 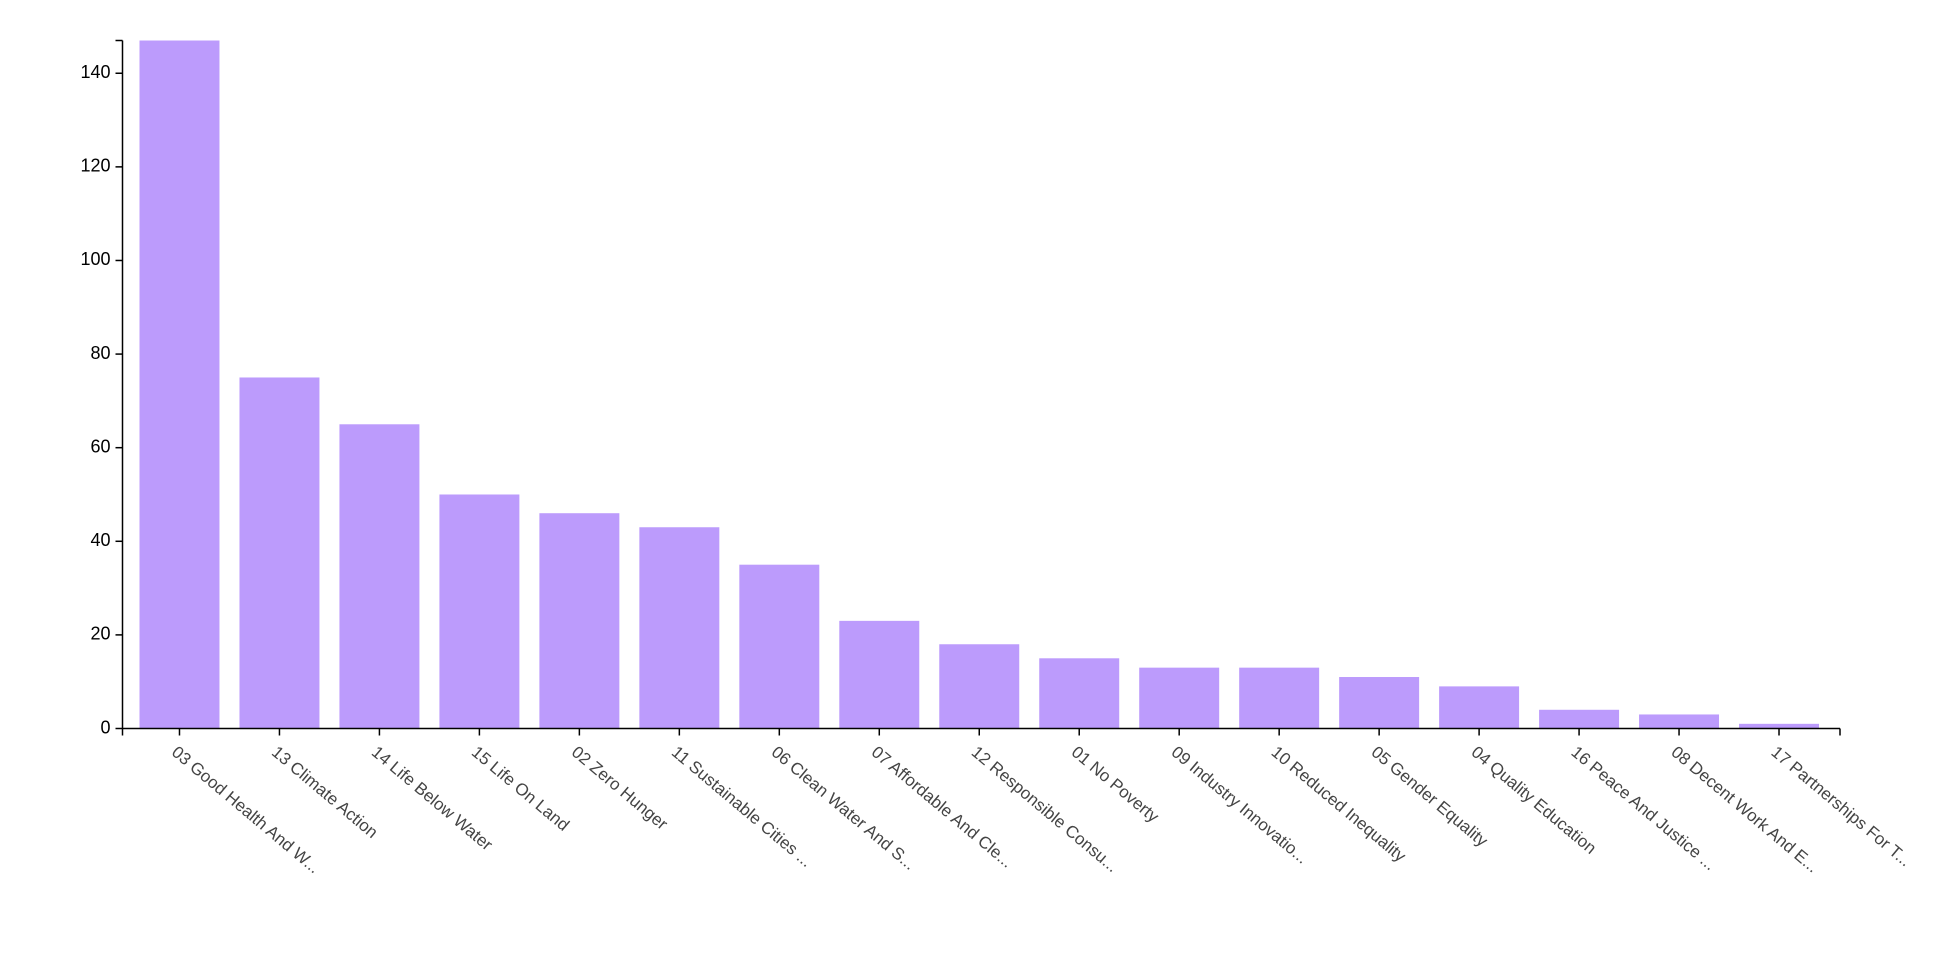 I want to click on x-tick-label: 01 No Poverty, so click(x=1115, y=784).